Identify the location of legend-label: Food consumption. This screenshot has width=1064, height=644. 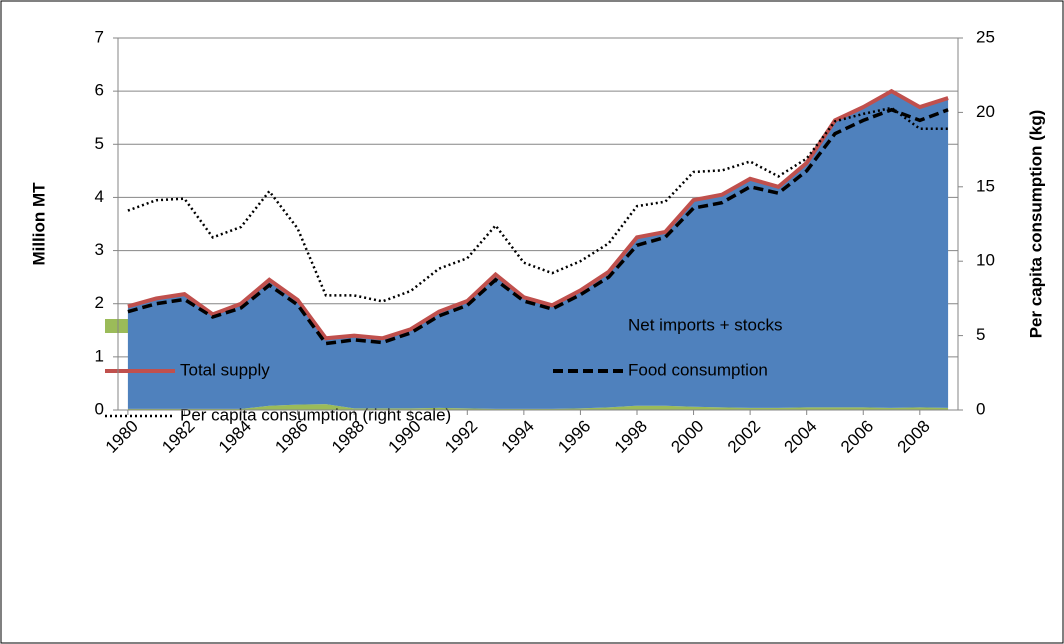
(698, 369).